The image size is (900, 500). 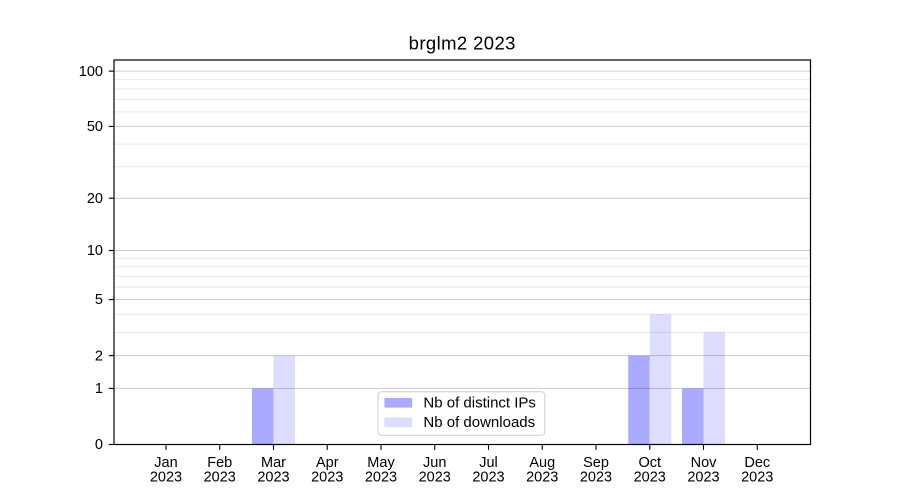 I want to click on svg-text: 10, so click(x=95, y=251).